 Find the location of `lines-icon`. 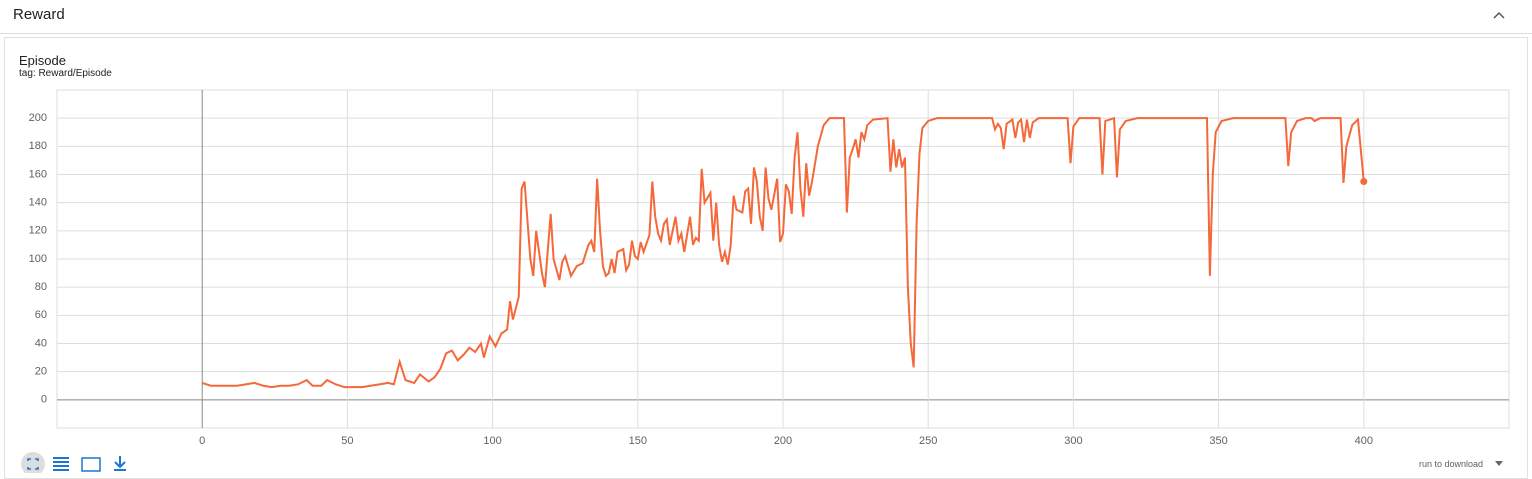

lines-icon is located at coordinates (61, 464).